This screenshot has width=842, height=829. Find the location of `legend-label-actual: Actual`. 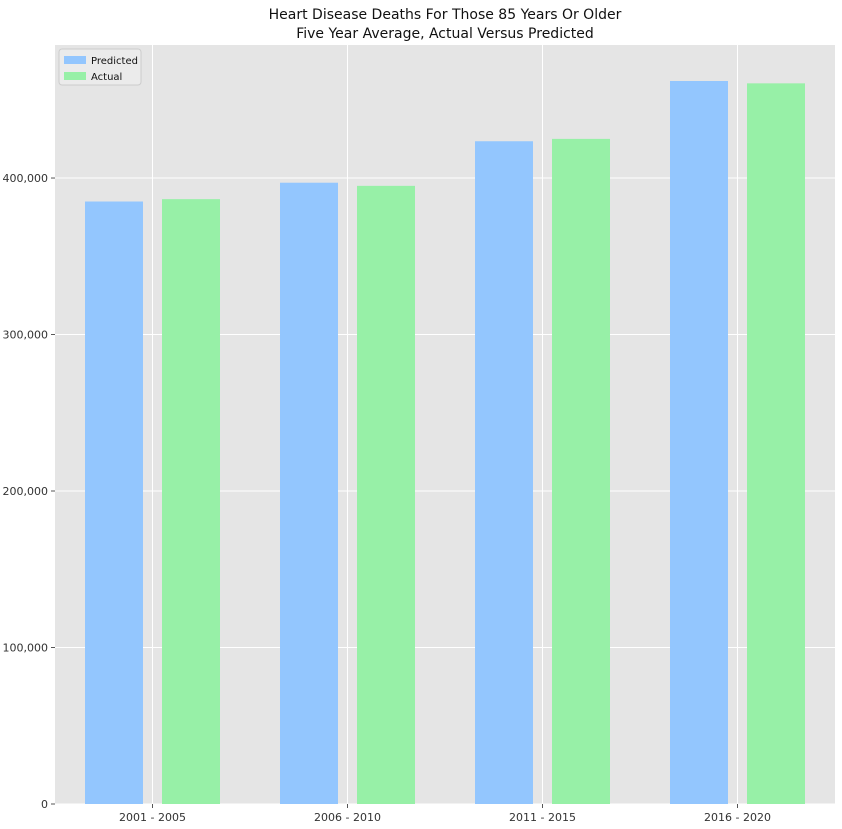

legend-label-actual: Actual is located at coordinates (106, 77).